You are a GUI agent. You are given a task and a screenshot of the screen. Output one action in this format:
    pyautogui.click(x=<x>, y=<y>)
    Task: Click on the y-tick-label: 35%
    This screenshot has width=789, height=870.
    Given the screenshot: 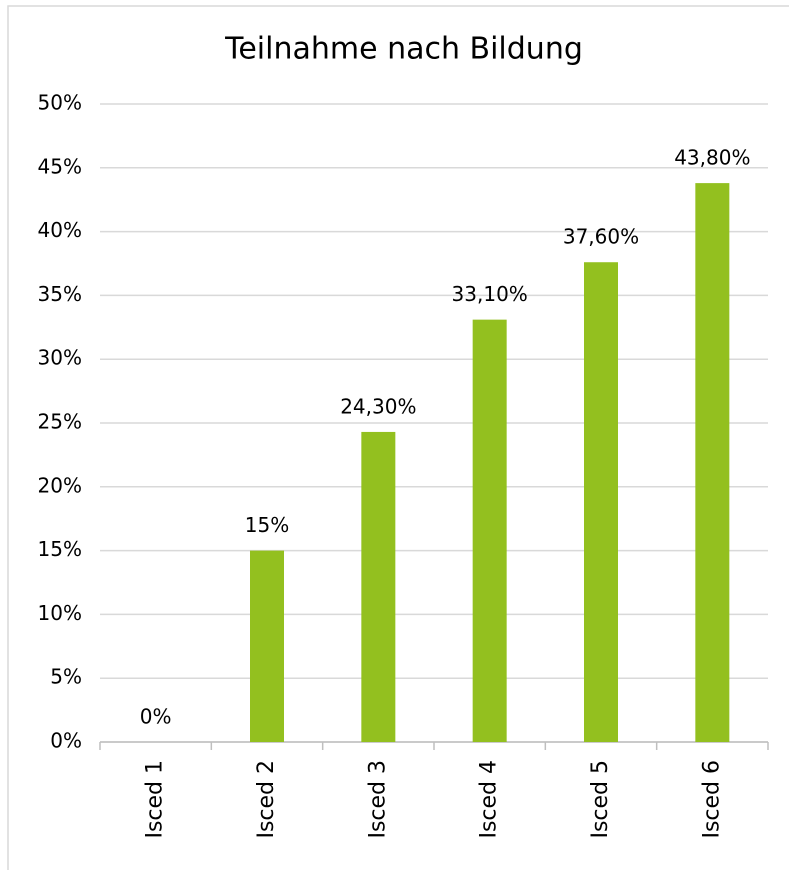 What is the action you would take?
    pyautogui.click(x=60, y=294)
    